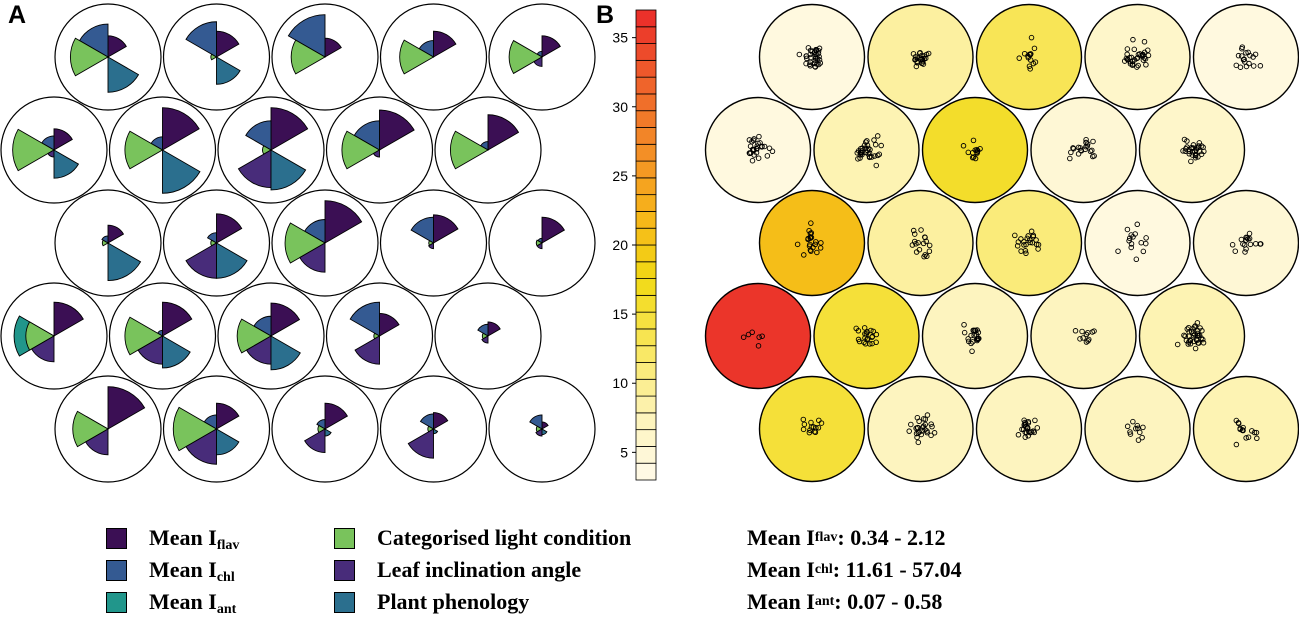  What do you see at coordinates (482, 570) in the screenshot?
I see `legend-item-inclination: Leaf inclination angle` at bounding box center [482, 570].